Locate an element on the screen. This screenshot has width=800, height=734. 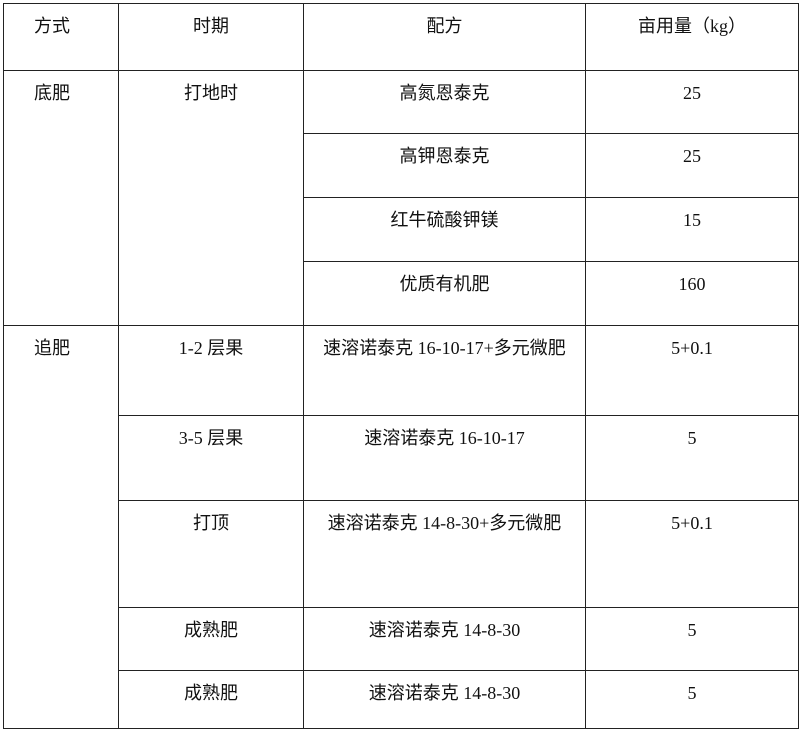
table-row: 3-5 层果 速溶诺泰克 16-10-17 5 is located at coordinates (401, 458).